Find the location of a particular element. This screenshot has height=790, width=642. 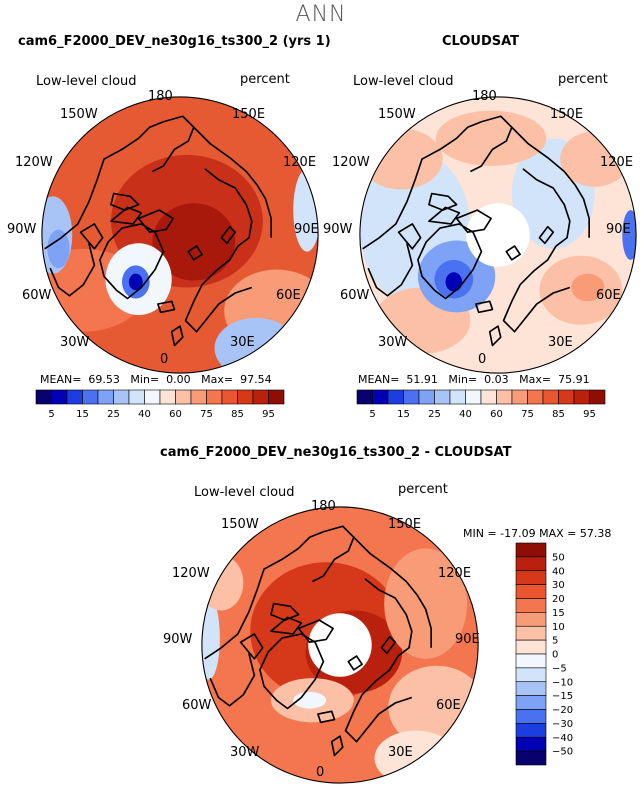

colorbar-panel-1: 5 15 25 40 60 75 85 95 is located at coordinates (160, 404).